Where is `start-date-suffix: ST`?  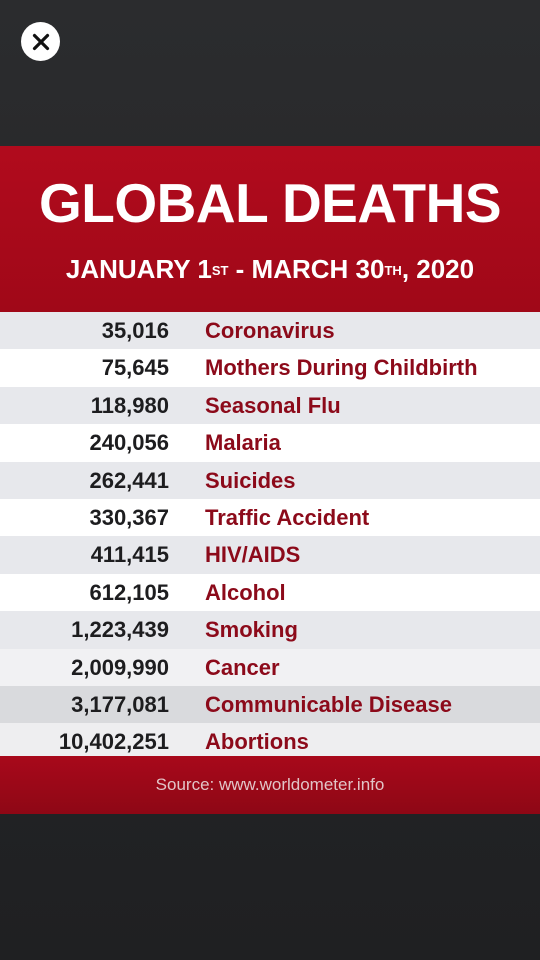
start-date-suffix: ST is located at coordinates (220, 270).